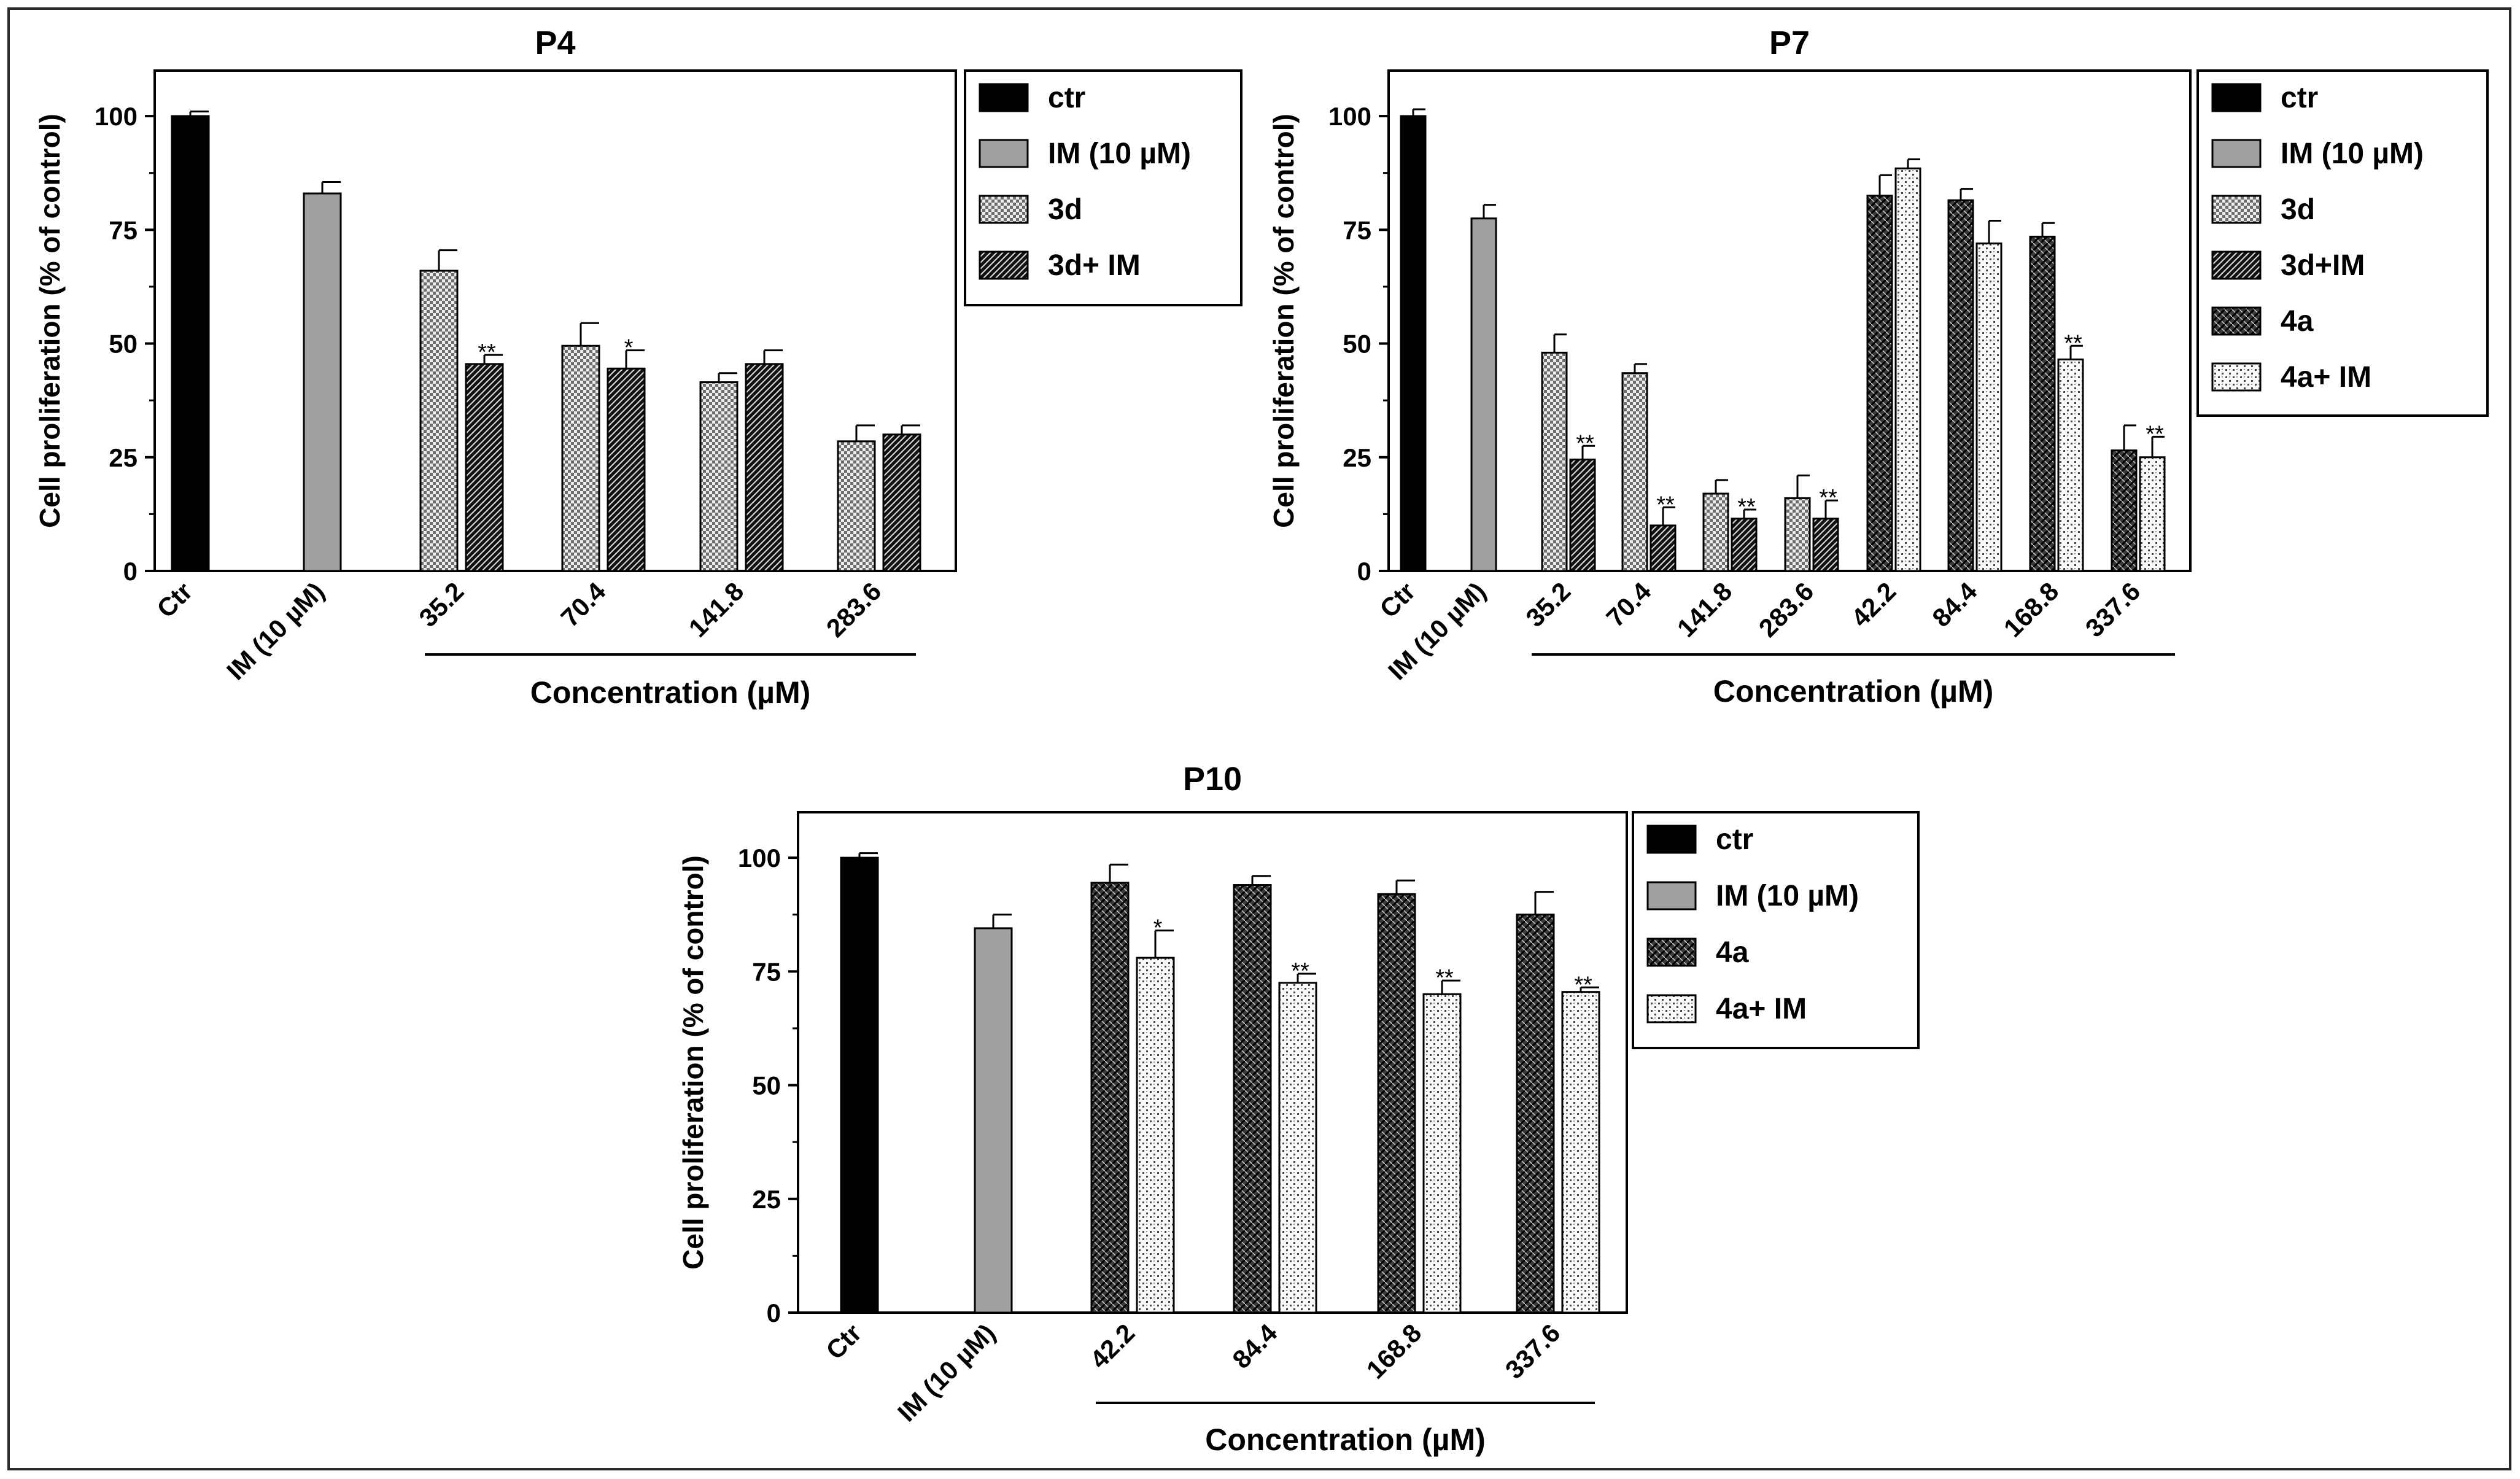  I want to click on legend-swatch-3d, so click(1004, 209).